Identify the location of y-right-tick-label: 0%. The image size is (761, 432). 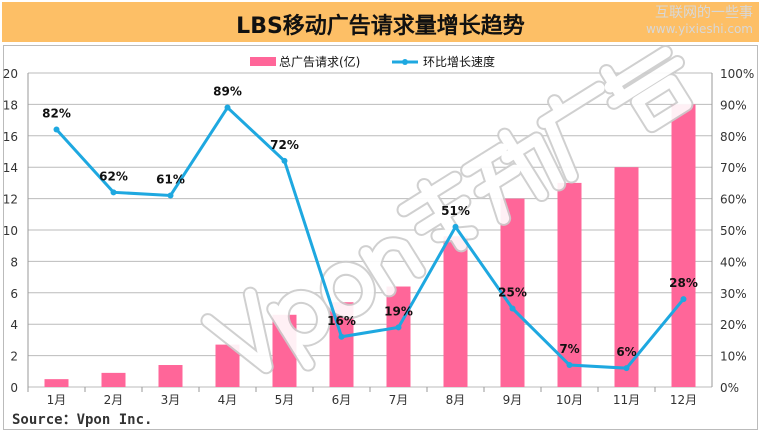
(729, 388).